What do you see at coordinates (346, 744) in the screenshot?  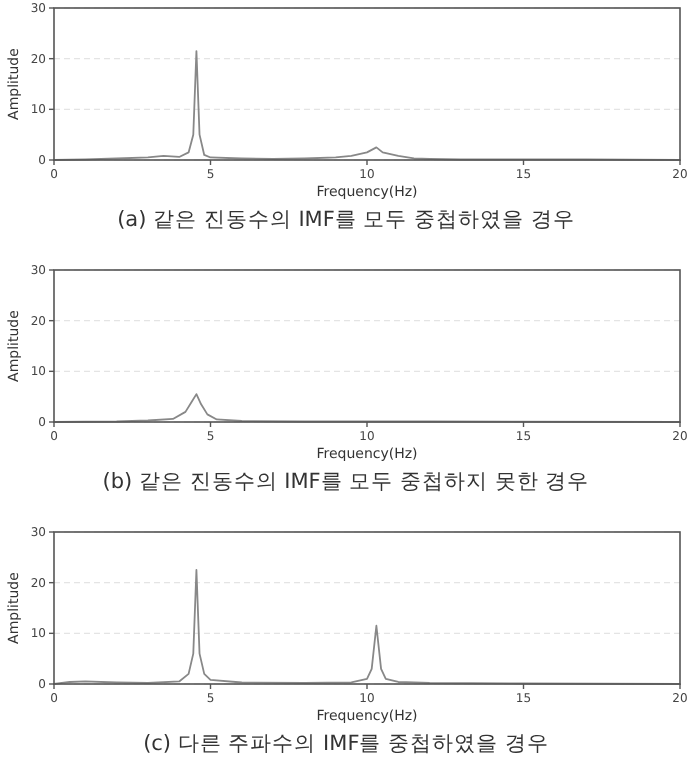 I see `text: (c) 다른 주파수의 IMF를 중첩하였을 경우` at bounding box center [346, 744].